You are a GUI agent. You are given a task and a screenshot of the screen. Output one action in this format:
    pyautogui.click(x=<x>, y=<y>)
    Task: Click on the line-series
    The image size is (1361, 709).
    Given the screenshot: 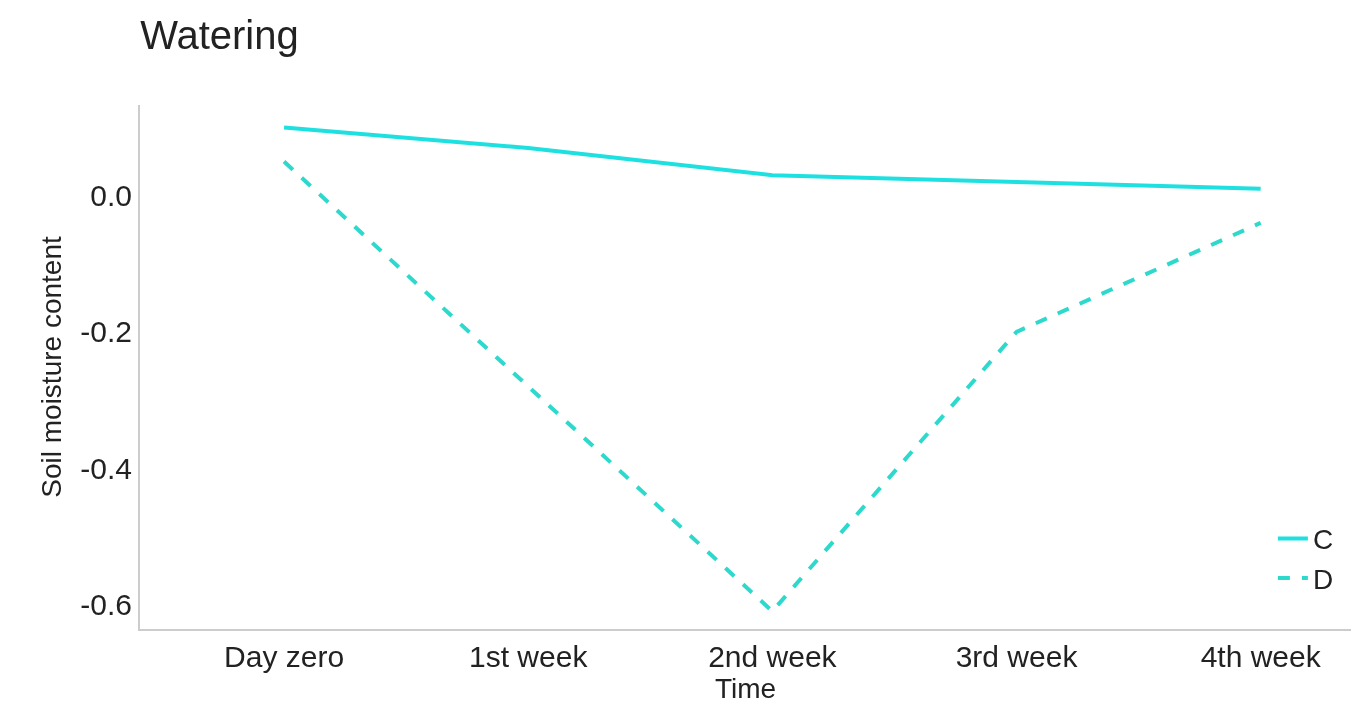 What is the action you would take?
    pyautogui.click(x=772, y=158)
    